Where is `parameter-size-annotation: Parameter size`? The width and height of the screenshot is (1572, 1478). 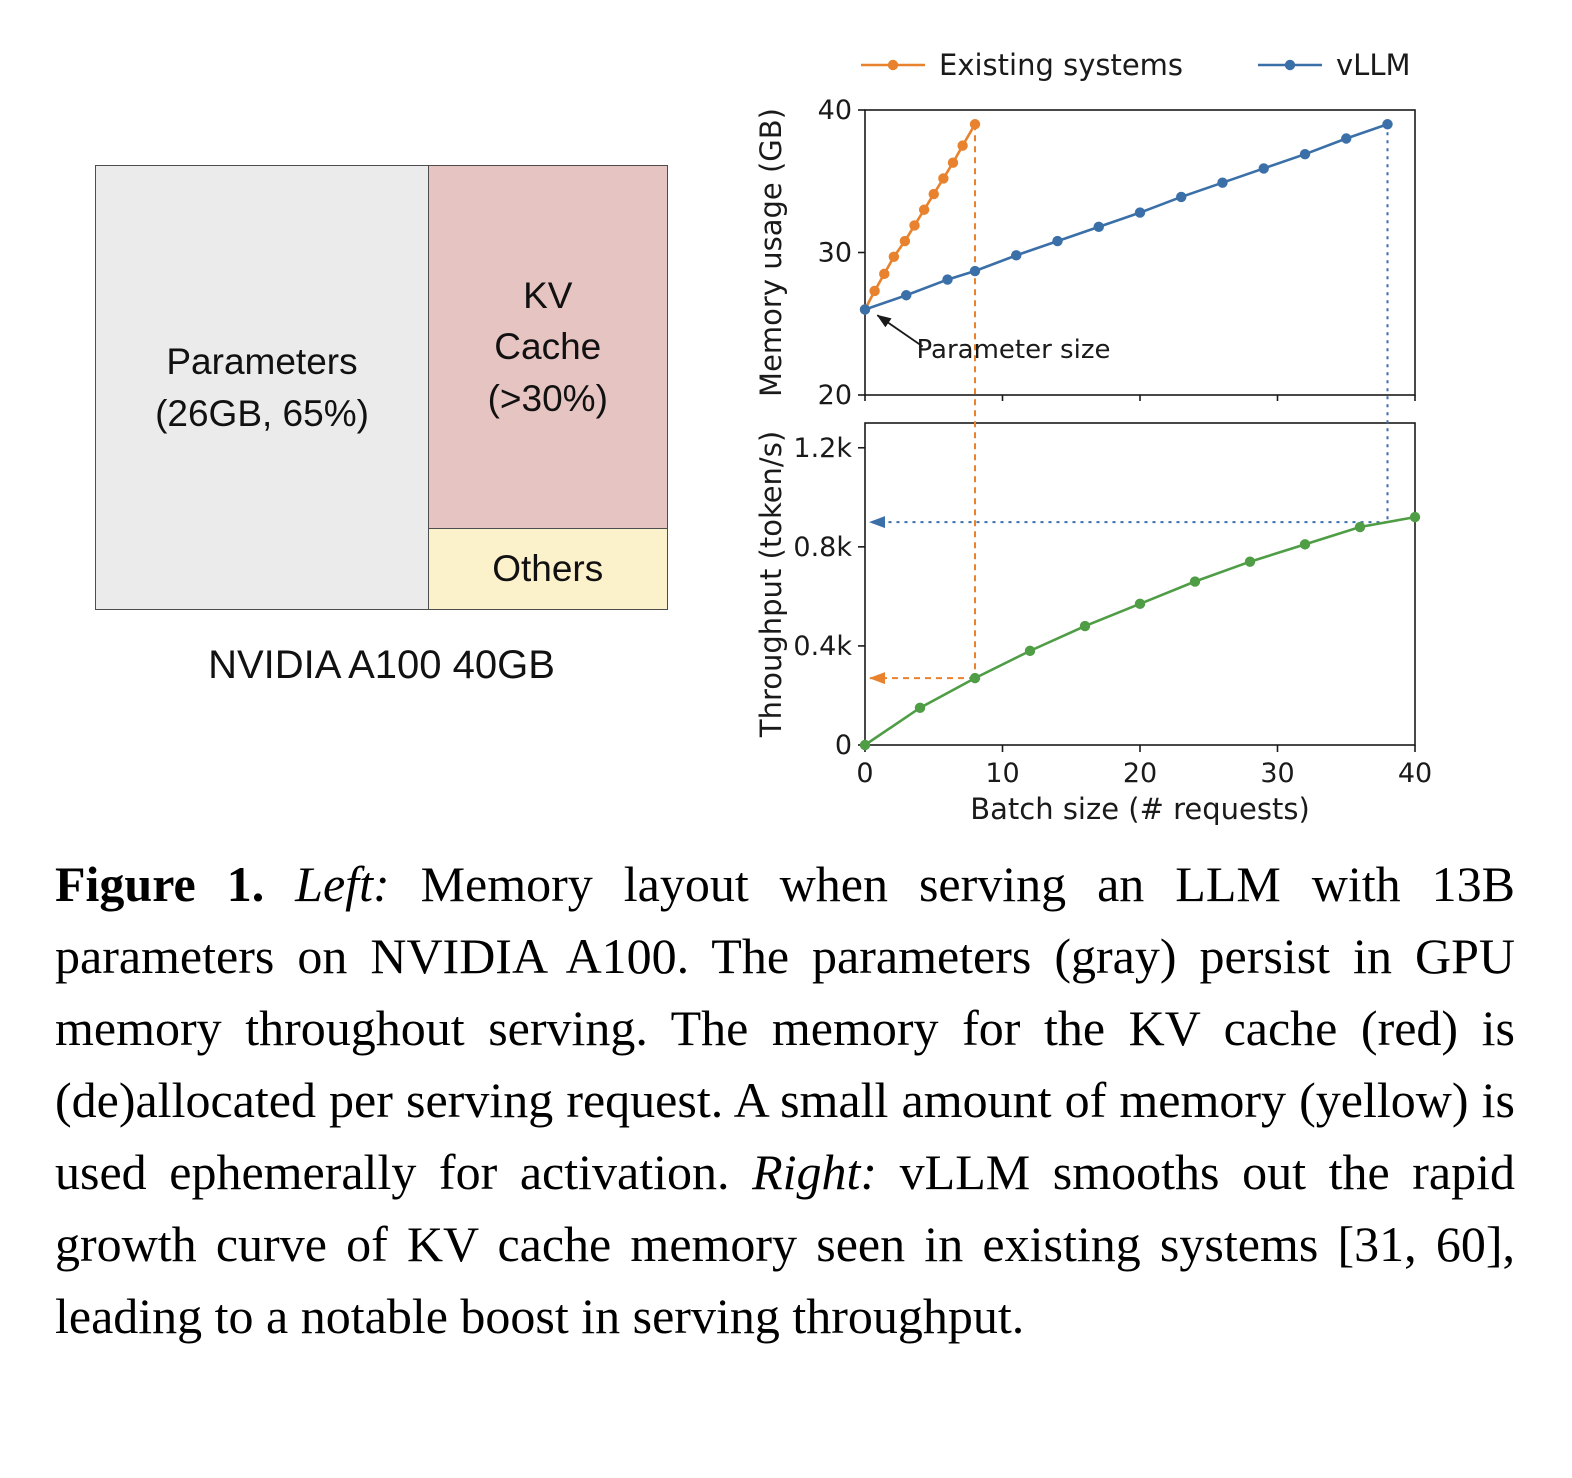
parameter-size-annotation: Parameter size is located at coordinates (1014, 350).